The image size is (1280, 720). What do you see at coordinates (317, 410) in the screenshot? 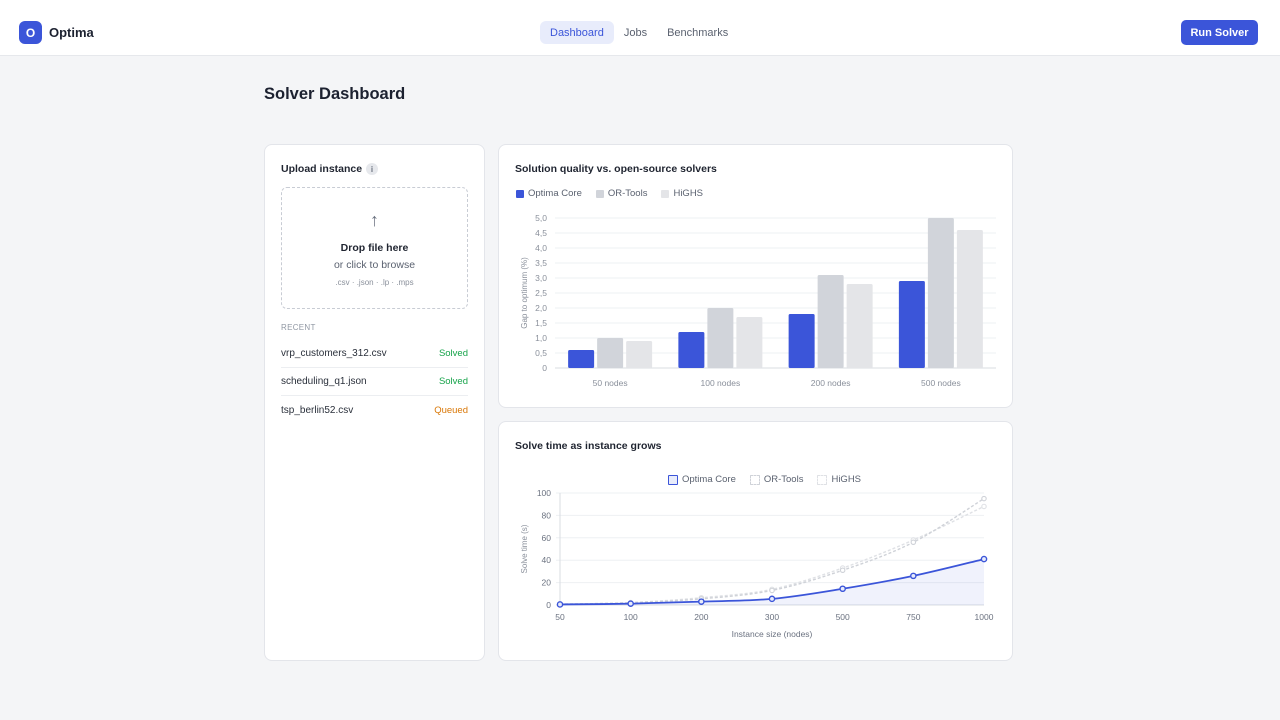
I see `recent-file-name: tsp_berlin52.csv` at bounding box center [317, 410].